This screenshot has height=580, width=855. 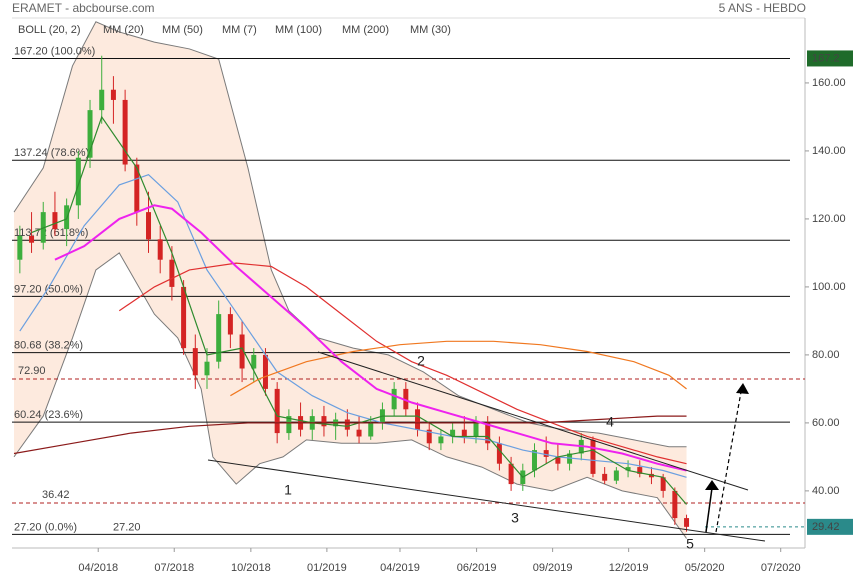 I want to click on dashed-level-label: 72.90, so click(x=32, y=371).